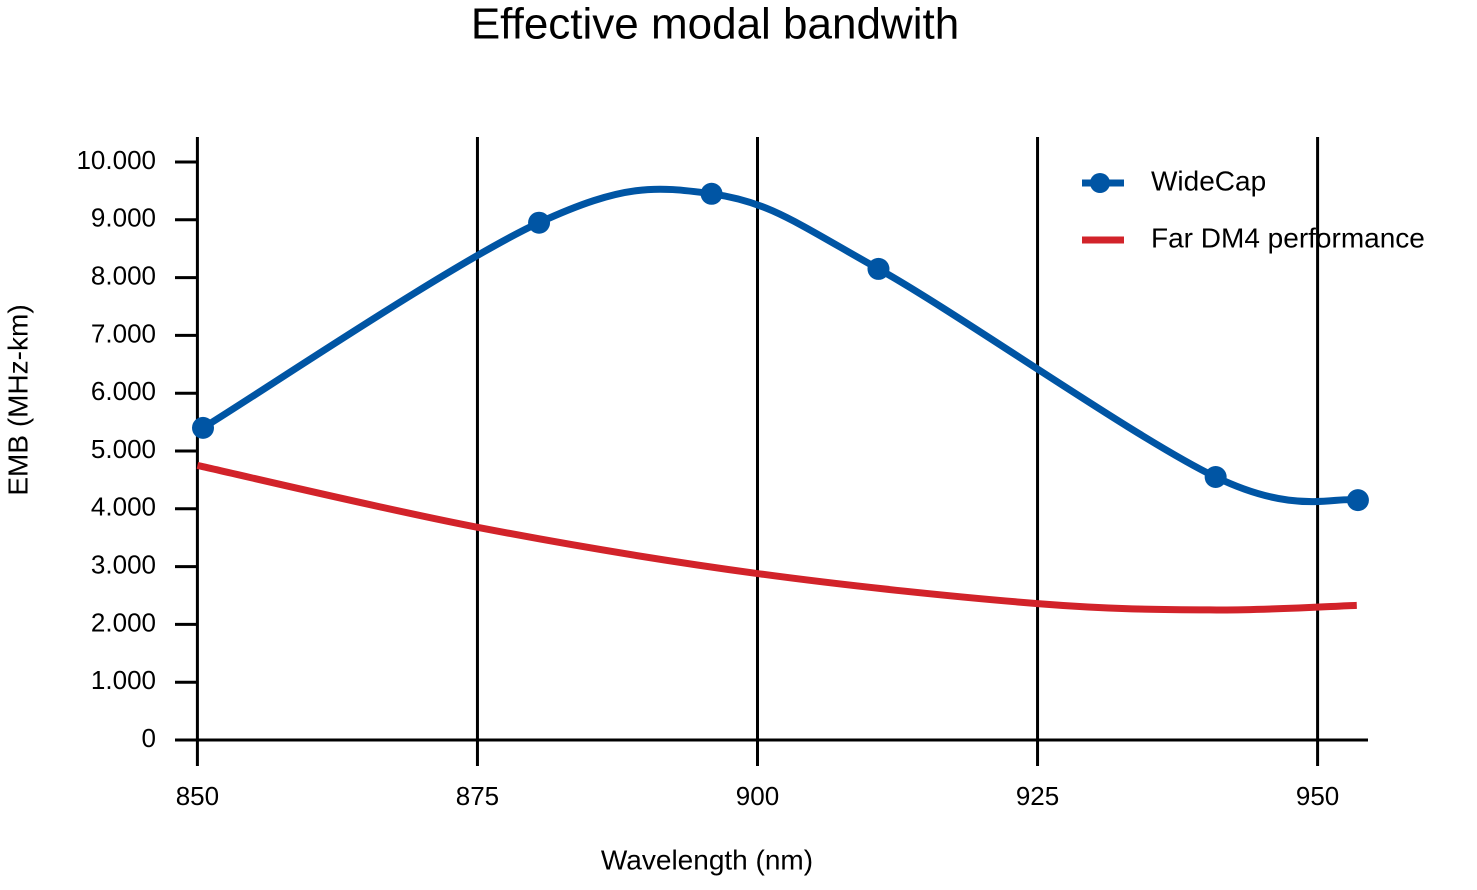 This screenshot has height=890, width=1477. What do you see at coordinates (1317, 796) in the screenshot?
I see `x-tick-label: 950` at bounding box center [1317, 796].